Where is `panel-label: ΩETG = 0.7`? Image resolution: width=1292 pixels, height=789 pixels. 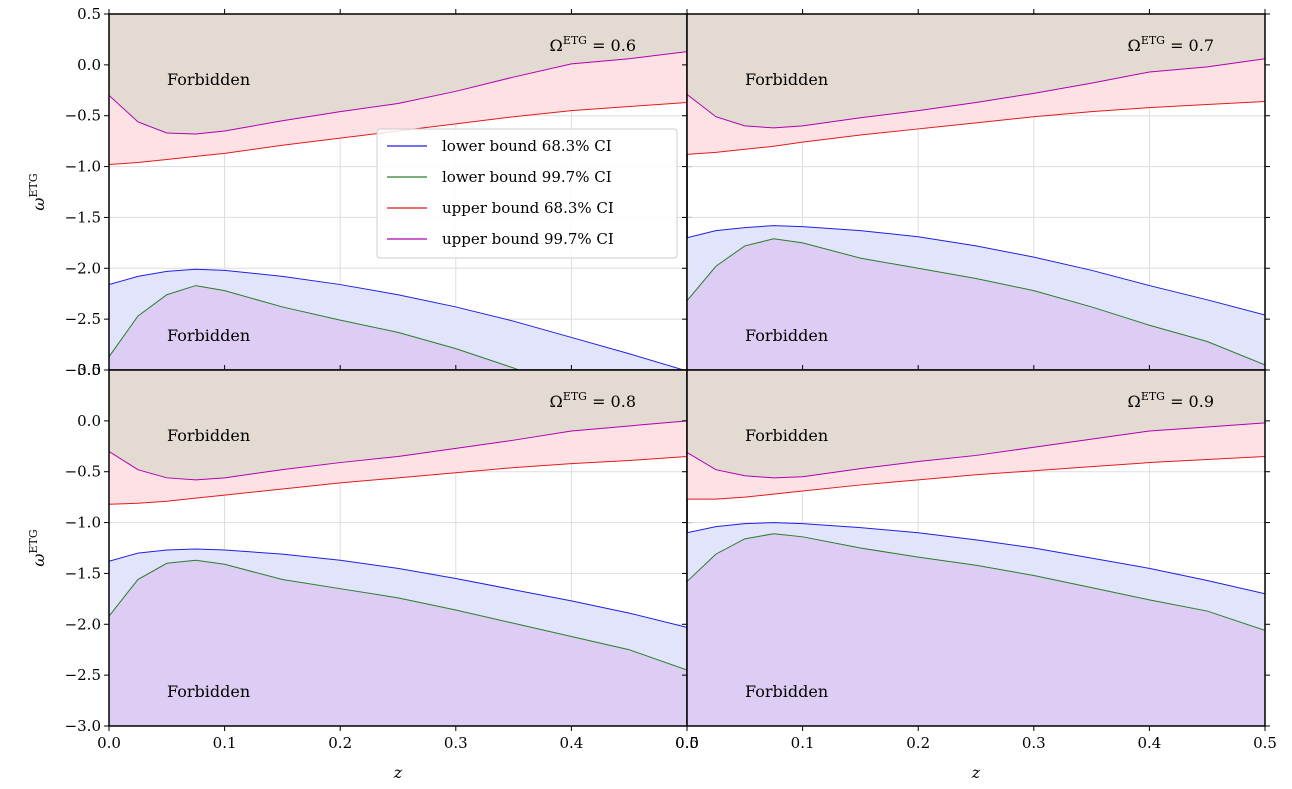 panel-label: ΩETG = 0.7 is located at coordinates (1171, 44).